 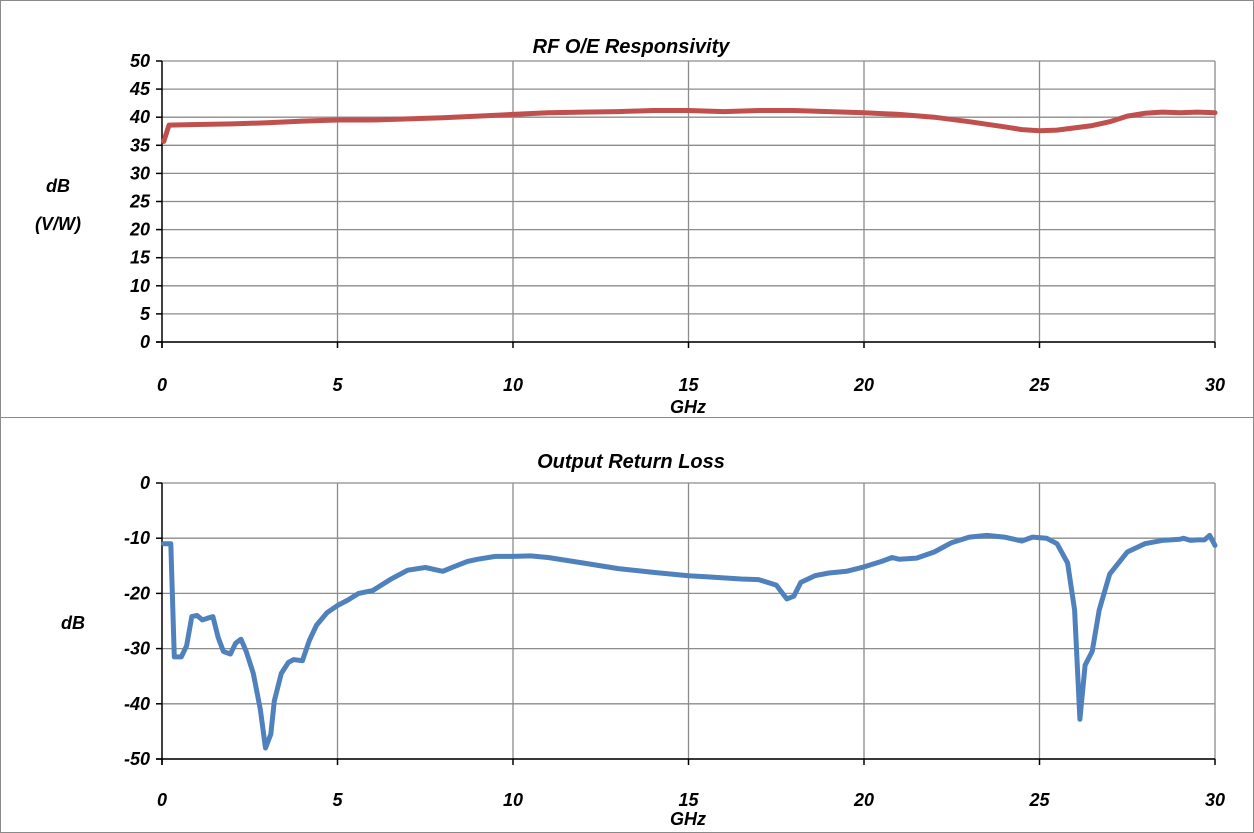 What do you see at coordinates (140, 61) in the screenshot?
I see `y-tick-label: 50` at bounding box center [140, 61].